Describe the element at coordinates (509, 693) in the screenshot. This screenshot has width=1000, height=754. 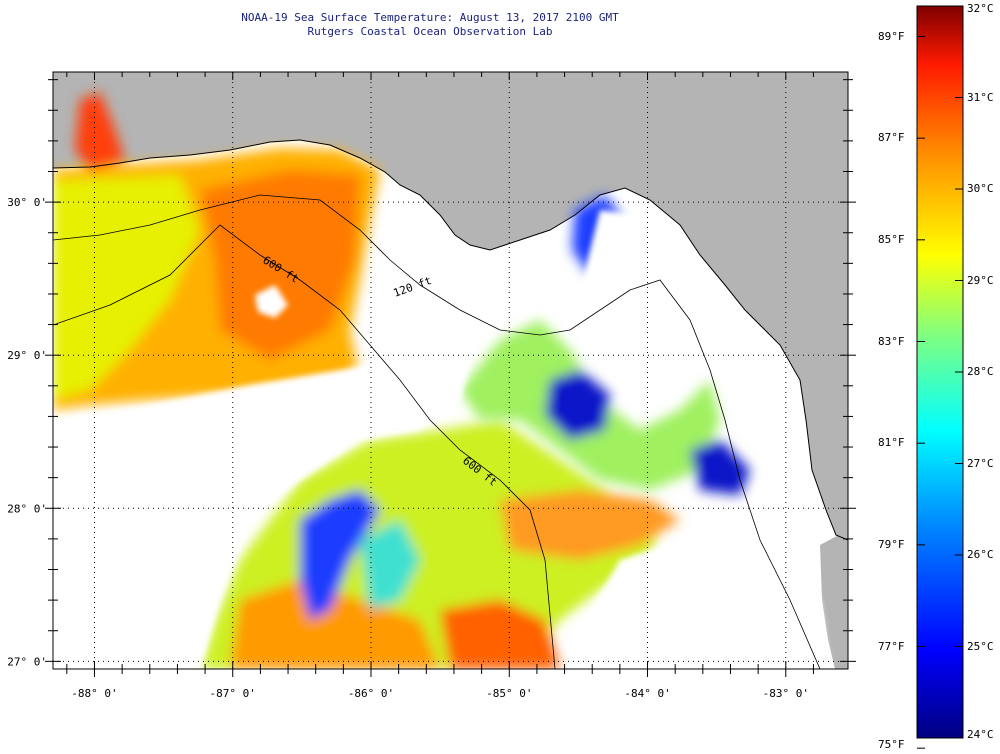
I see `longitude-label: -85° 0'` at that location.